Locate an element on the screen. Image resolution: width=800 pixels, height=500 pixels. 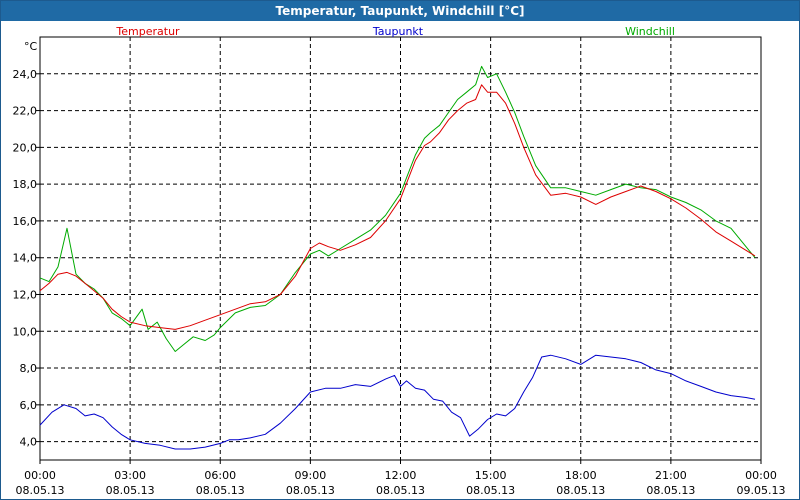
legend-taupunkt: Taupunkt is located at coordinates (398, 31).